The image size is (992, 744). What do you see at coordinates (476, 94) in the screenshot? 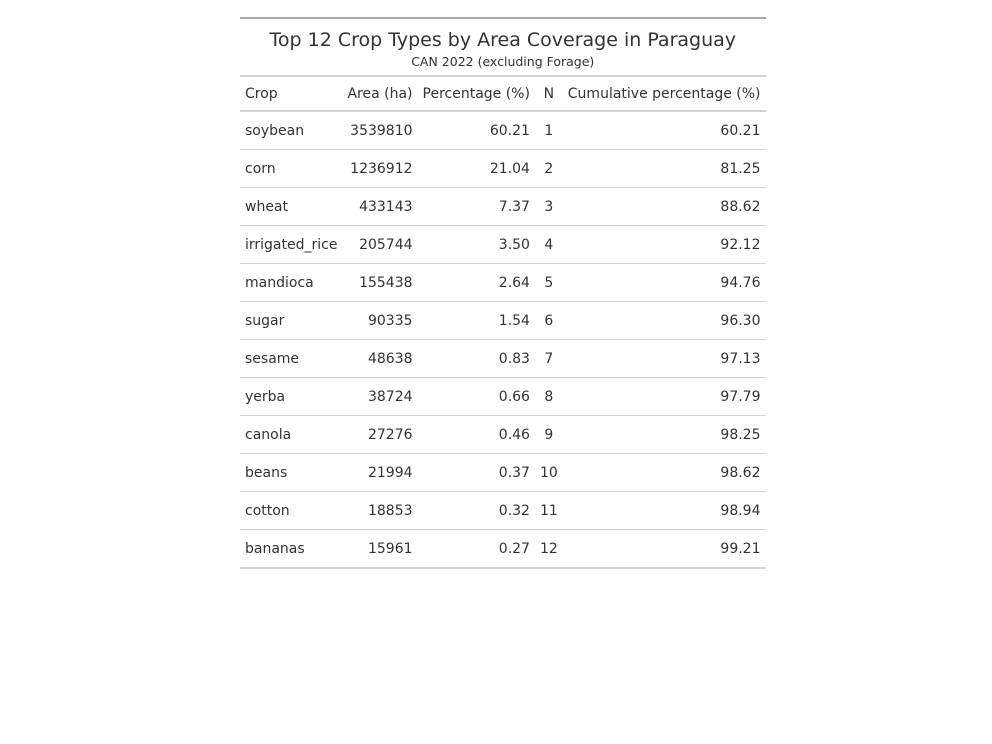
I see `column-header-percentage: Percentage (%)` at bounding box center [476, 94].